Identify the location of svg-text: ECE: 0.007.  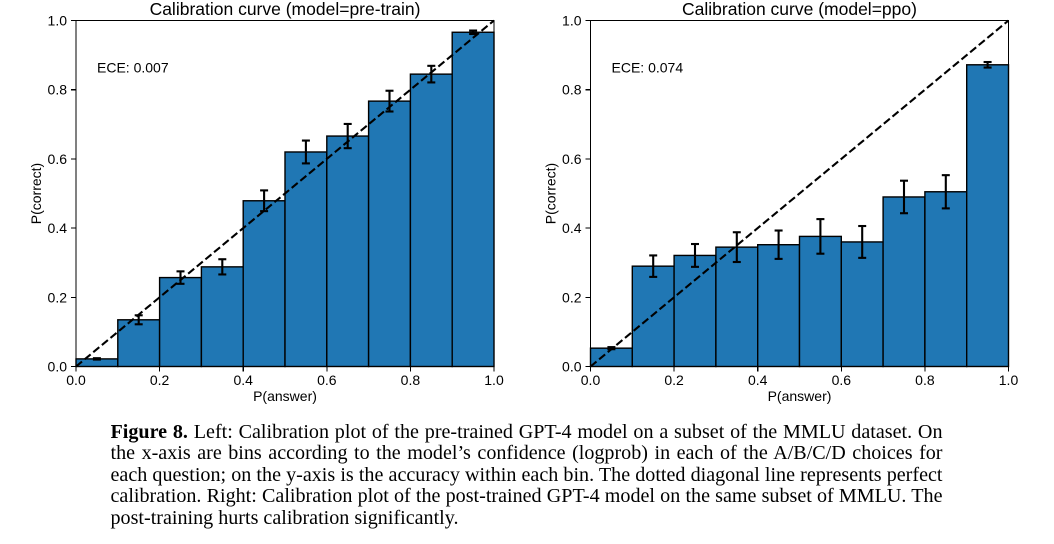
(133, 68).